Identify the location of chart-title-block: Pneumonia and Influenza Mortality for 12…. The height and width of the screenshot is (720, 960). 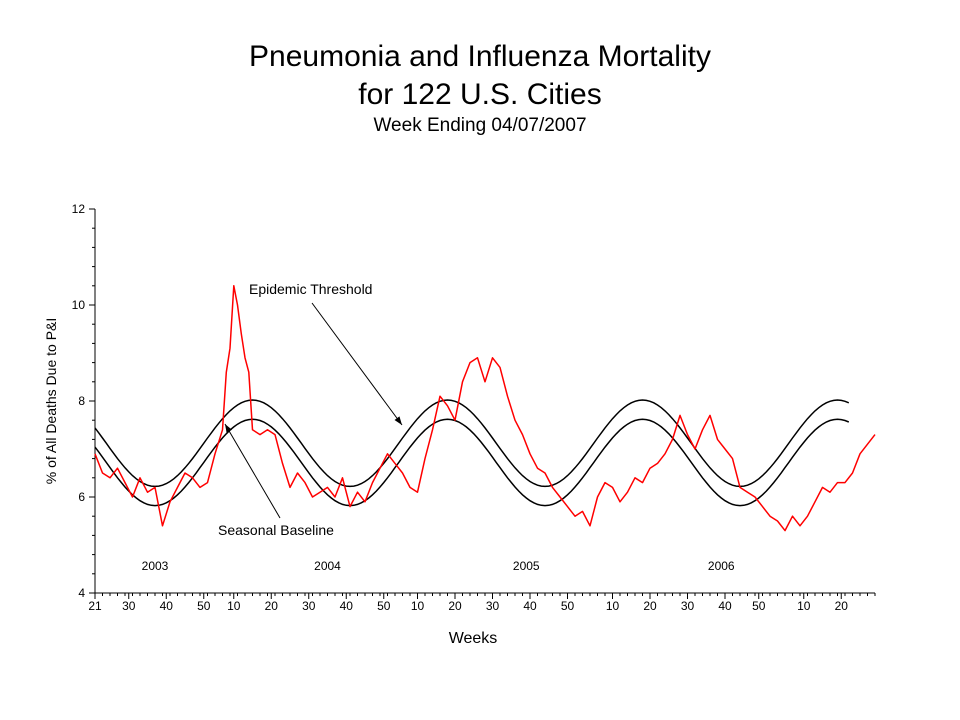
(480, 88).